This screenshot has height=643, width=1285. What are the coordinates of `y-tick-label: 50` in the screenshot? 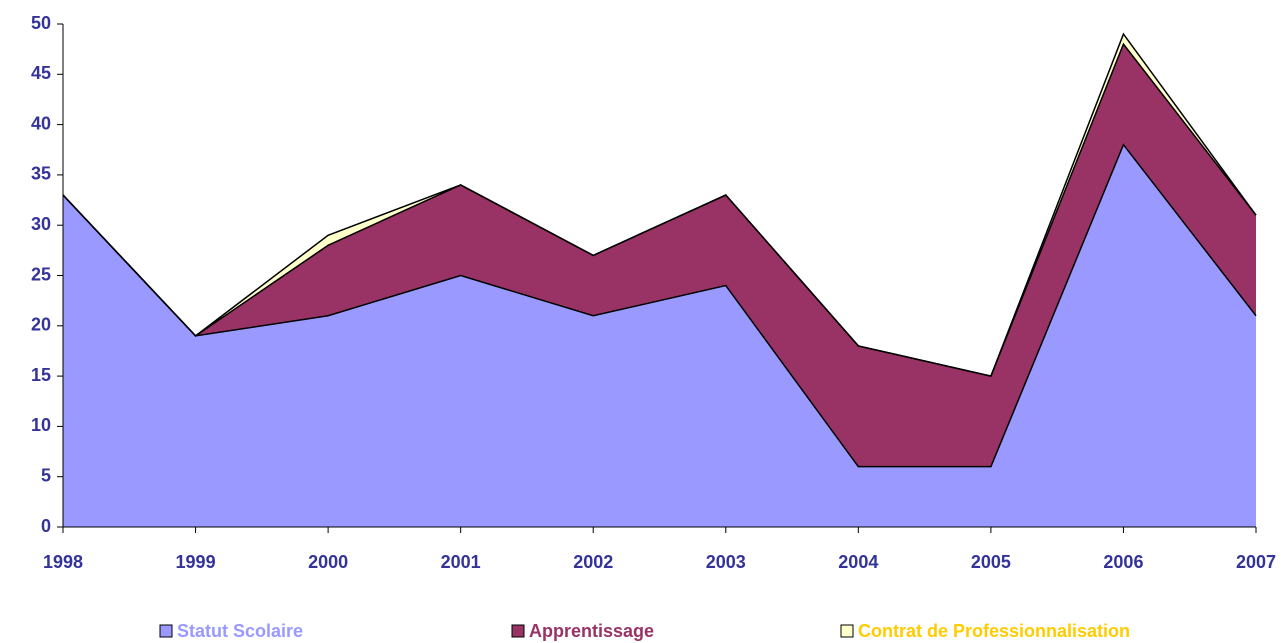 It's located at (41, 23).